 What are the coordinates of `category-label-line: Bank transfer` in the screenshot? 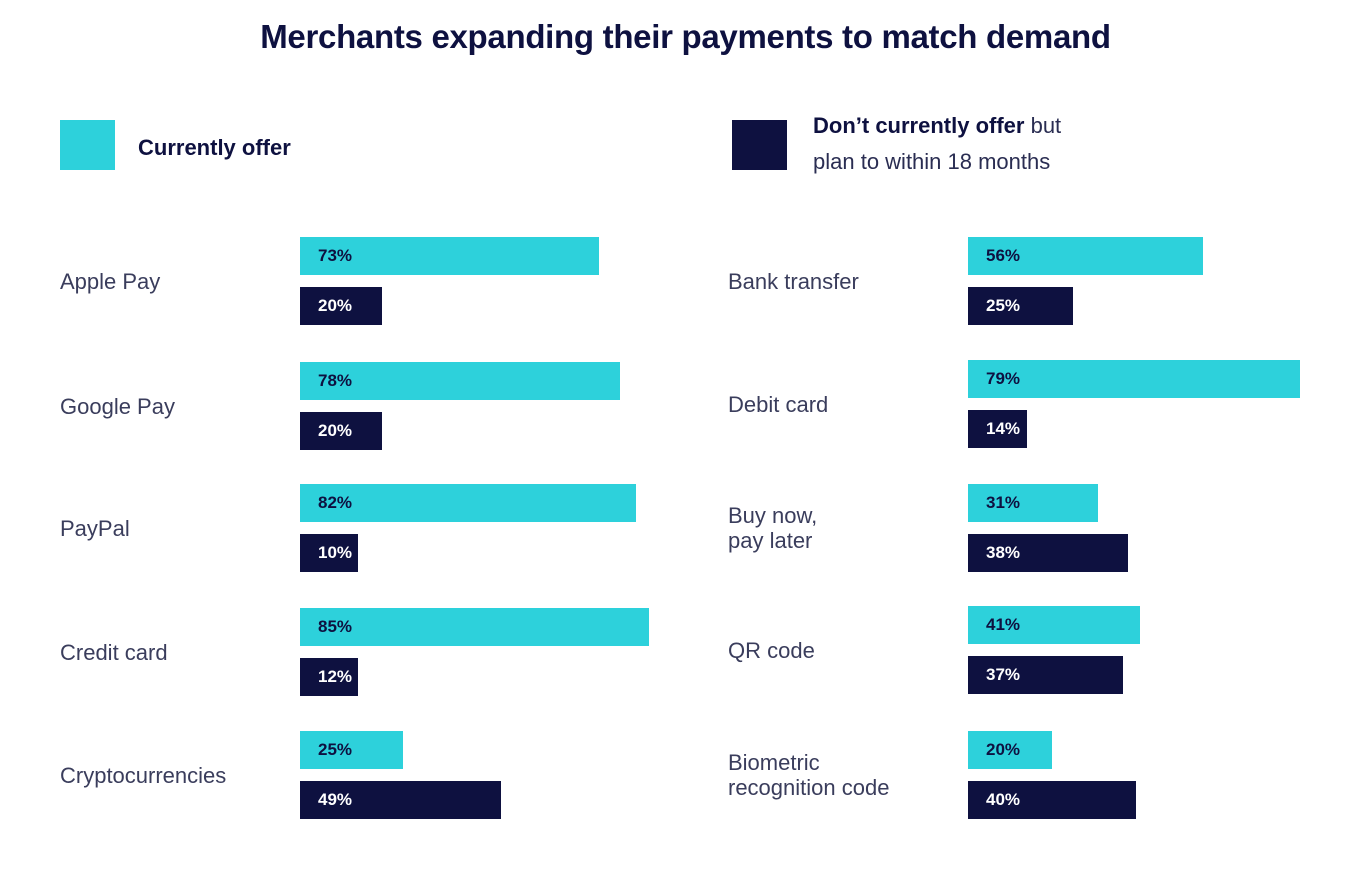 It's located at (793, 281).